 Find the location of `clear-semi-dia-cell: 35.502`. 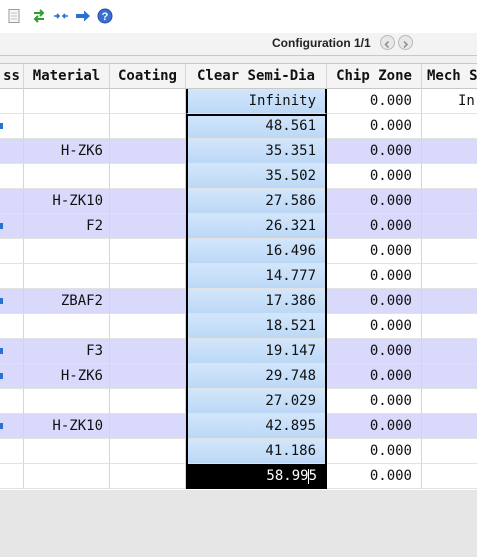

clear-semi-dia-cell: 35.502 is located at coordinates (256, 176).